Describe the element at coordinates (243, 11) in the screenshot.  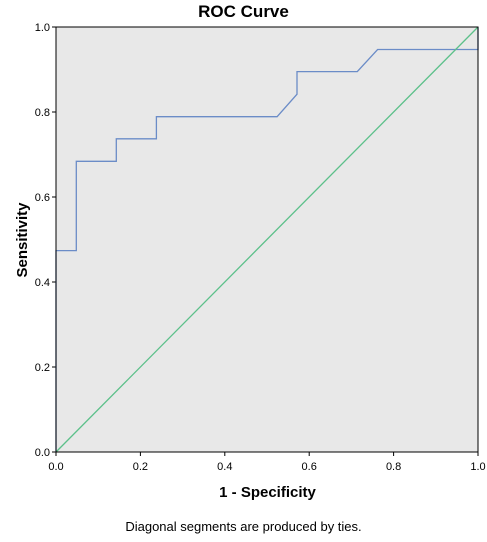
I see `chart-title: ROC Curve` at that location.